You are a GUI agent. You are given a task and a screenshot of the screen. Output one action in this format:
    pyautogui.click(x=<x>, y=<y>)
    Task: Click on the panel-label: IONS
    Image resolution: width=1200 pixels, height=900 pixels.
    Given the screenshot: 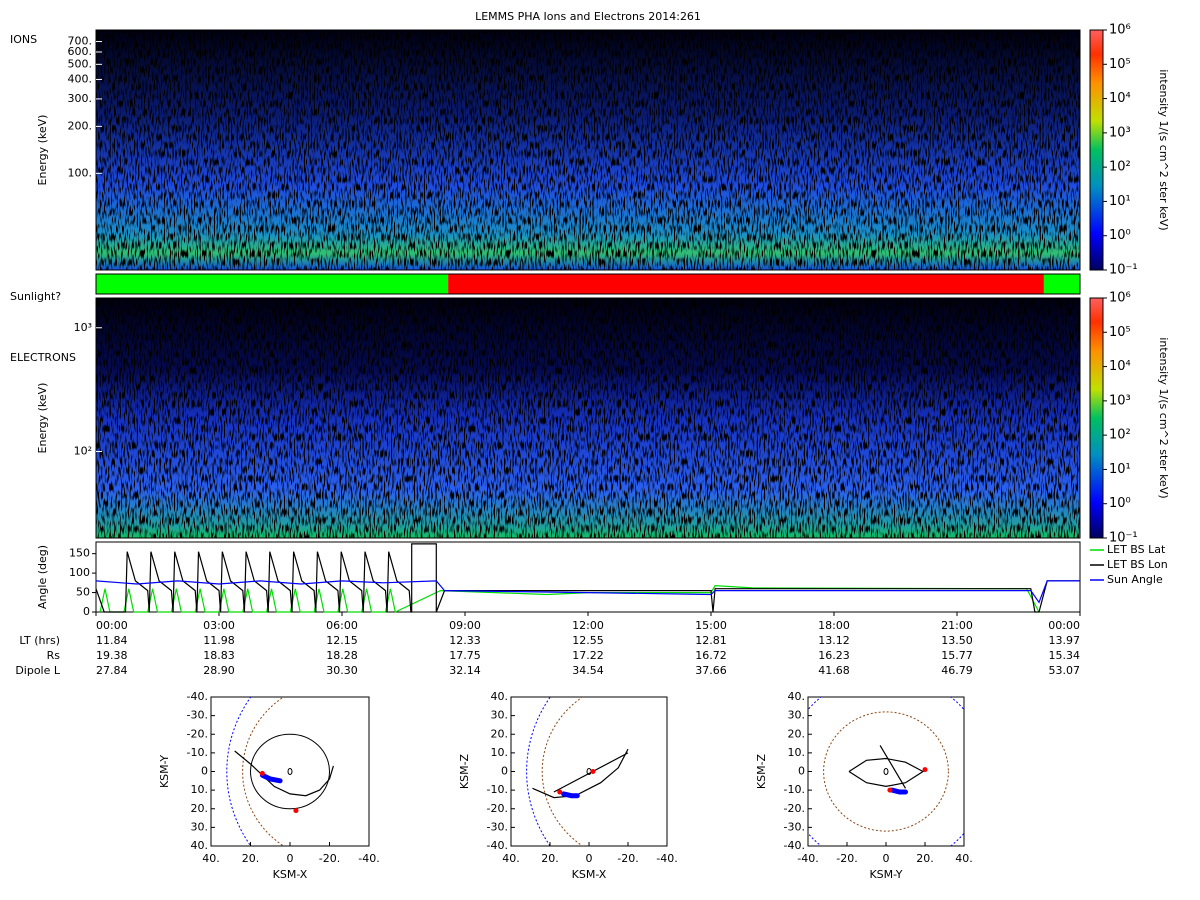 What is the action you would take?
    pyautogui.click(x=23, y=39)
    